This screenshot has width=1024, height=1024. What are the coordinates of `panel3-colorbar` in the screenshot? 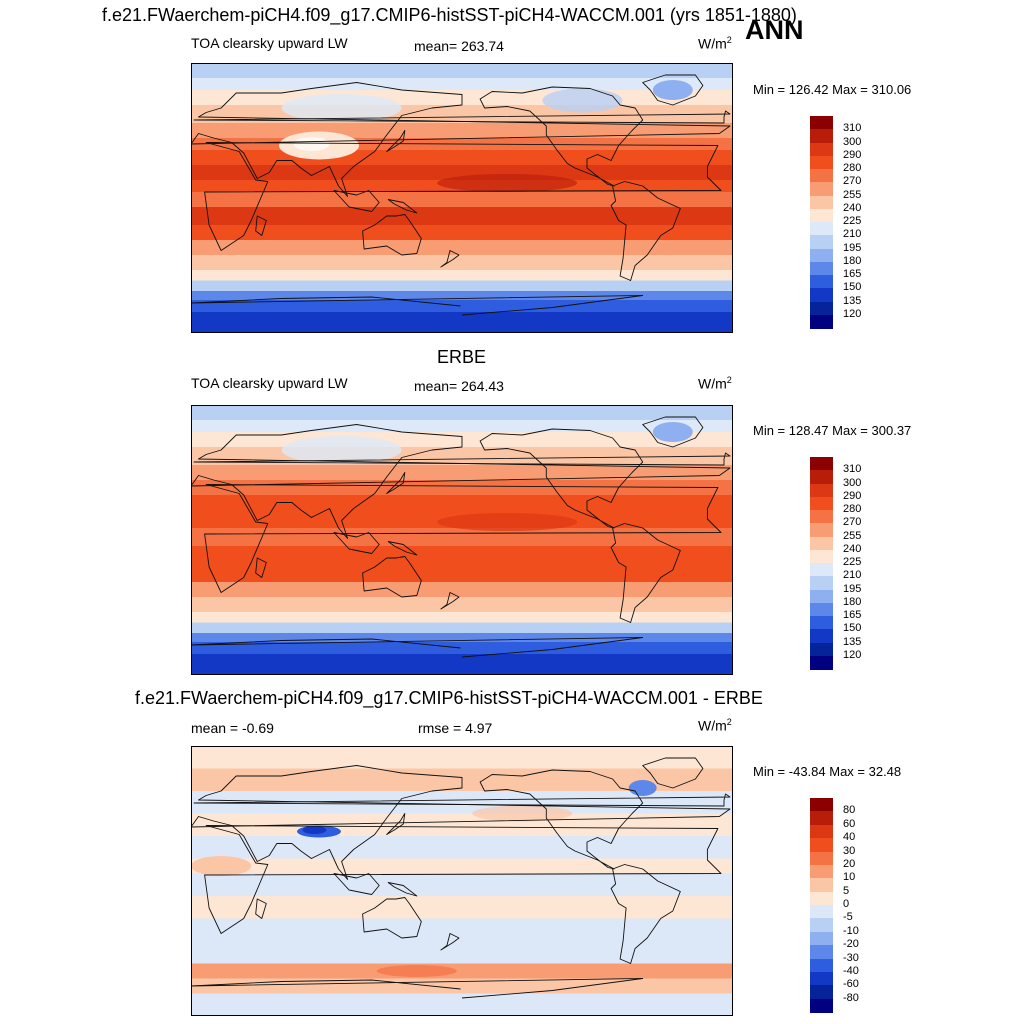 It's located at (821, 905).